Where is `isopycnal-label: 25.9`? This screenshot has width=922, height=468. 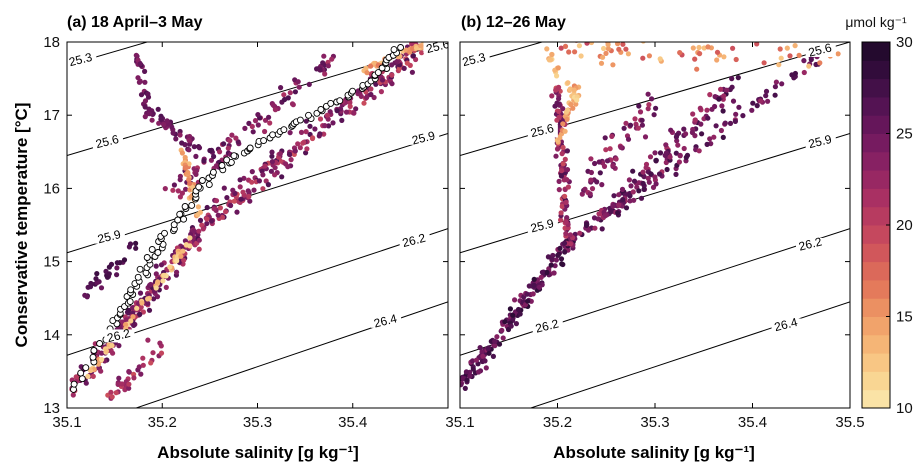 isopycnal-label: 25.9 is located at coordinates (423, 137).